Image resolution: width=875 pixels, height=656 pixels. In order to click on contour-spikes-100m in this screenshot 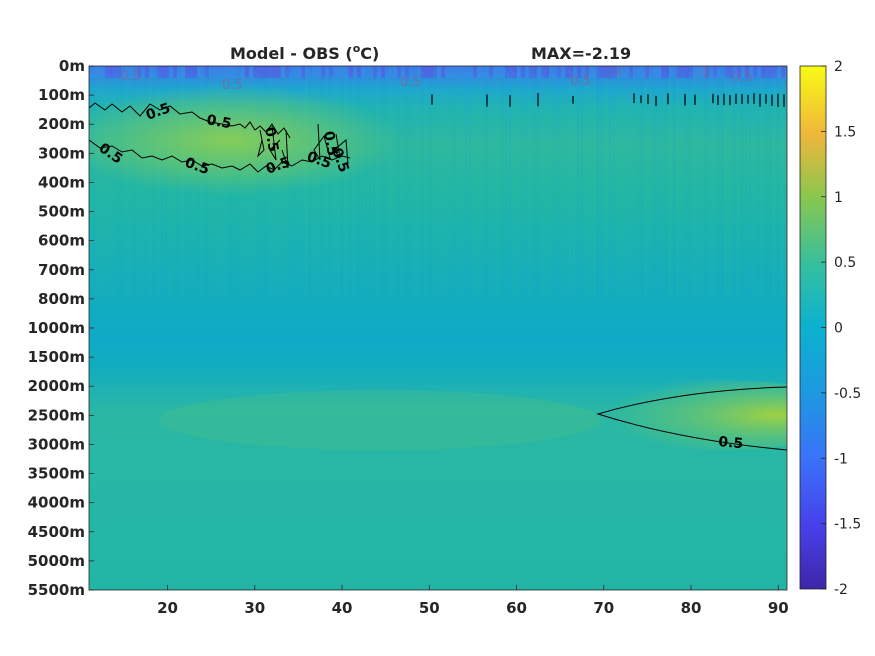, I will do `click(608, 100)`.